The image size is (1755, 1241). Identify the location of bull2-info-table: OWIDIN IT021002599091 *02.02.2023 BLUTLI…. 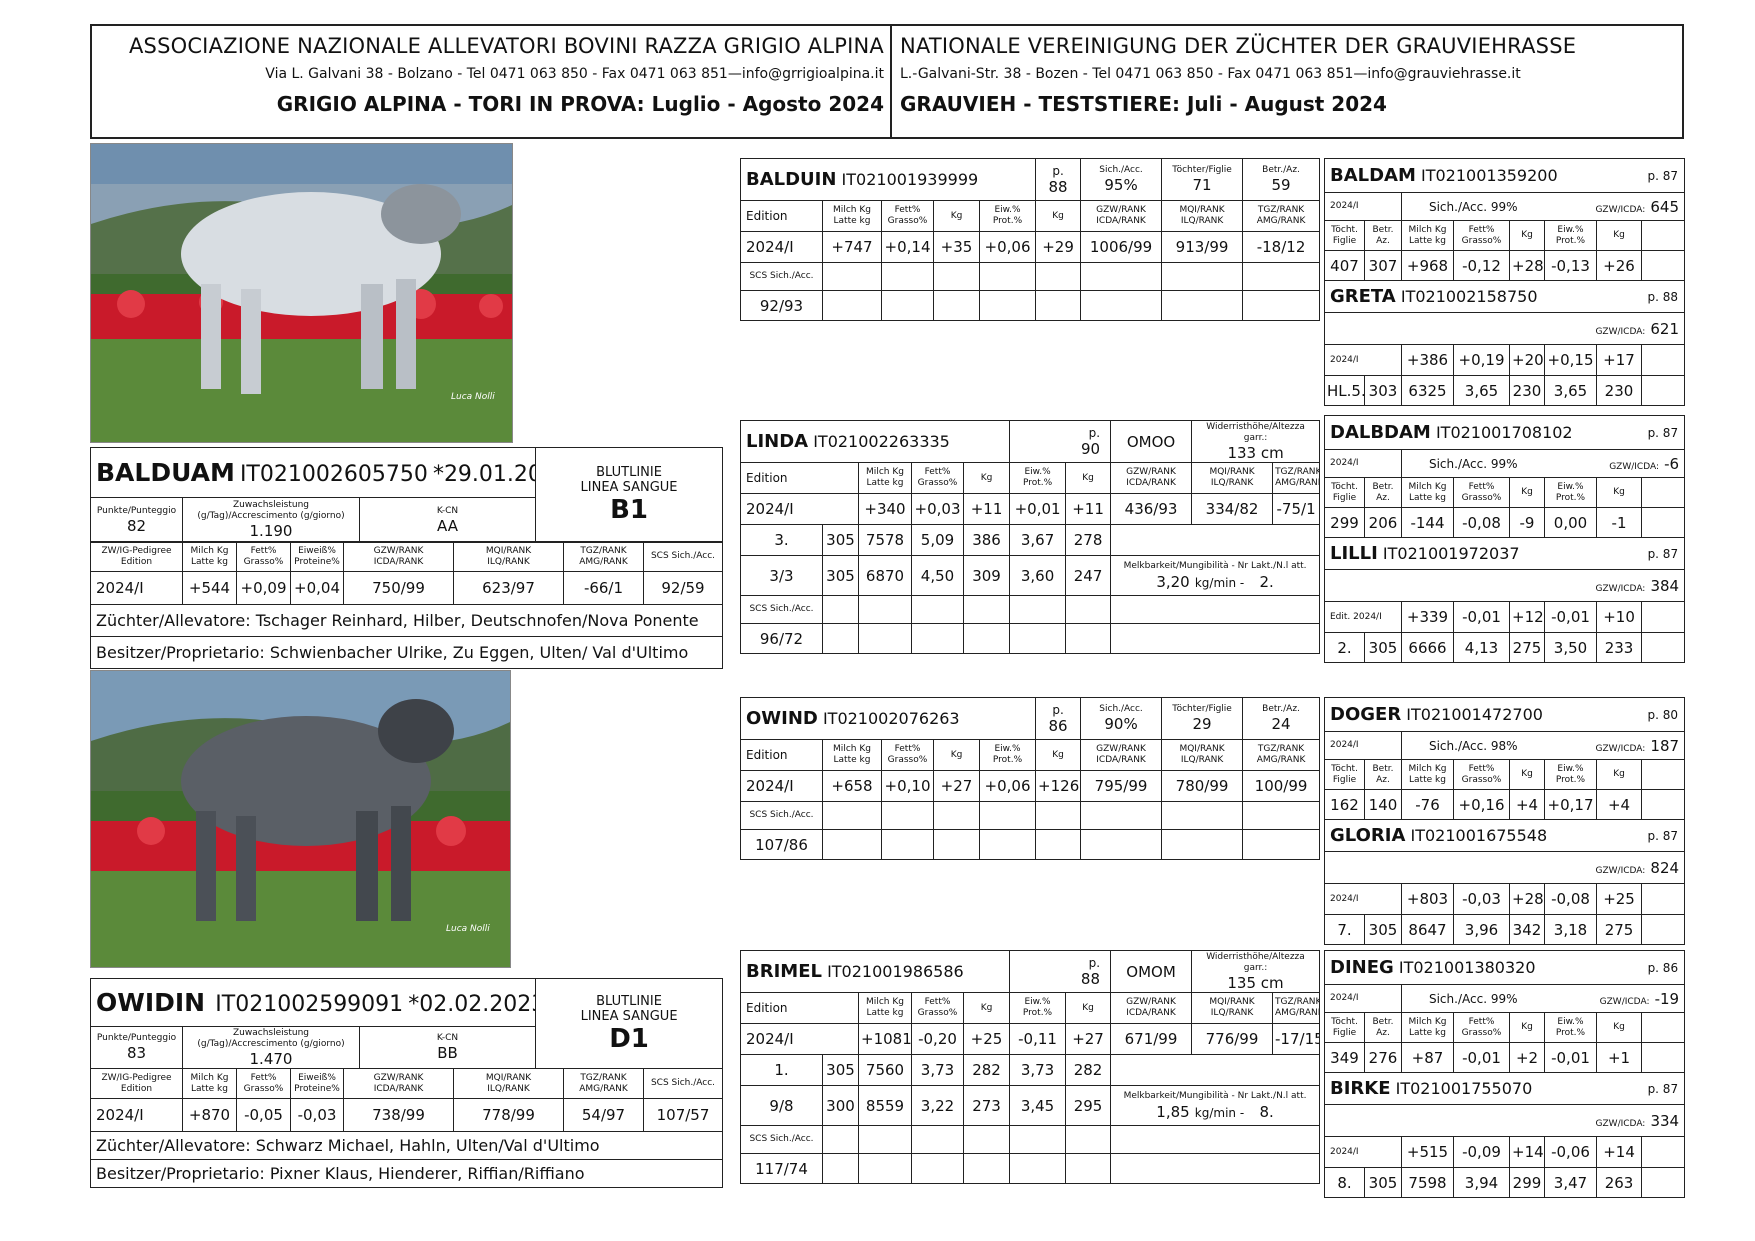
(406, 1023).